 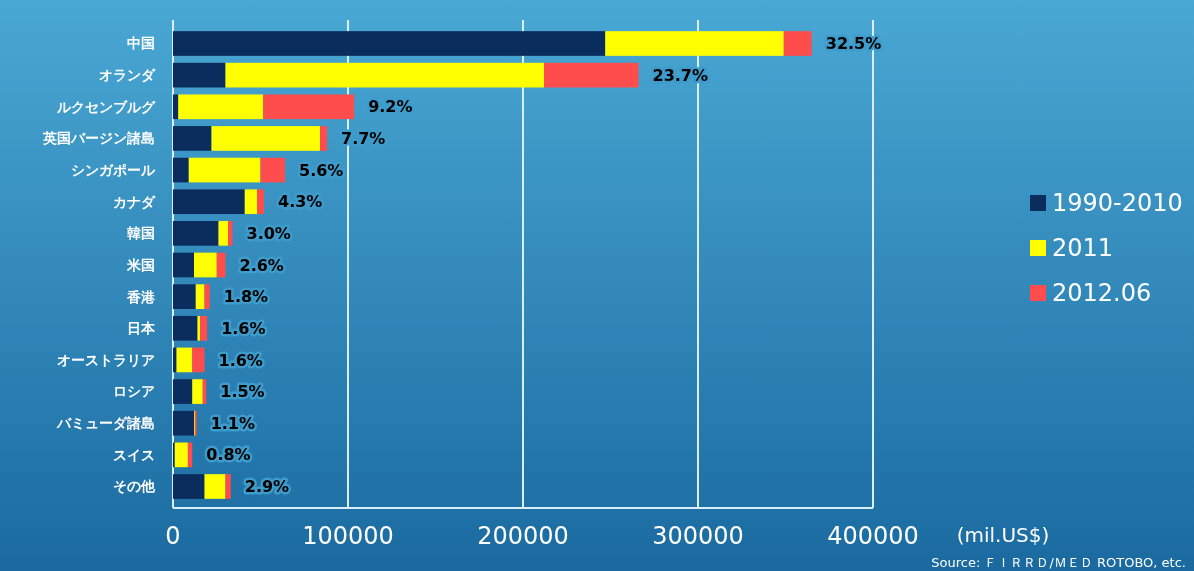 What do you see at coordinates (1117, 203) in the screenshot?
I see `legend-label: 1990-2010` at bounding box center [1117, 203].